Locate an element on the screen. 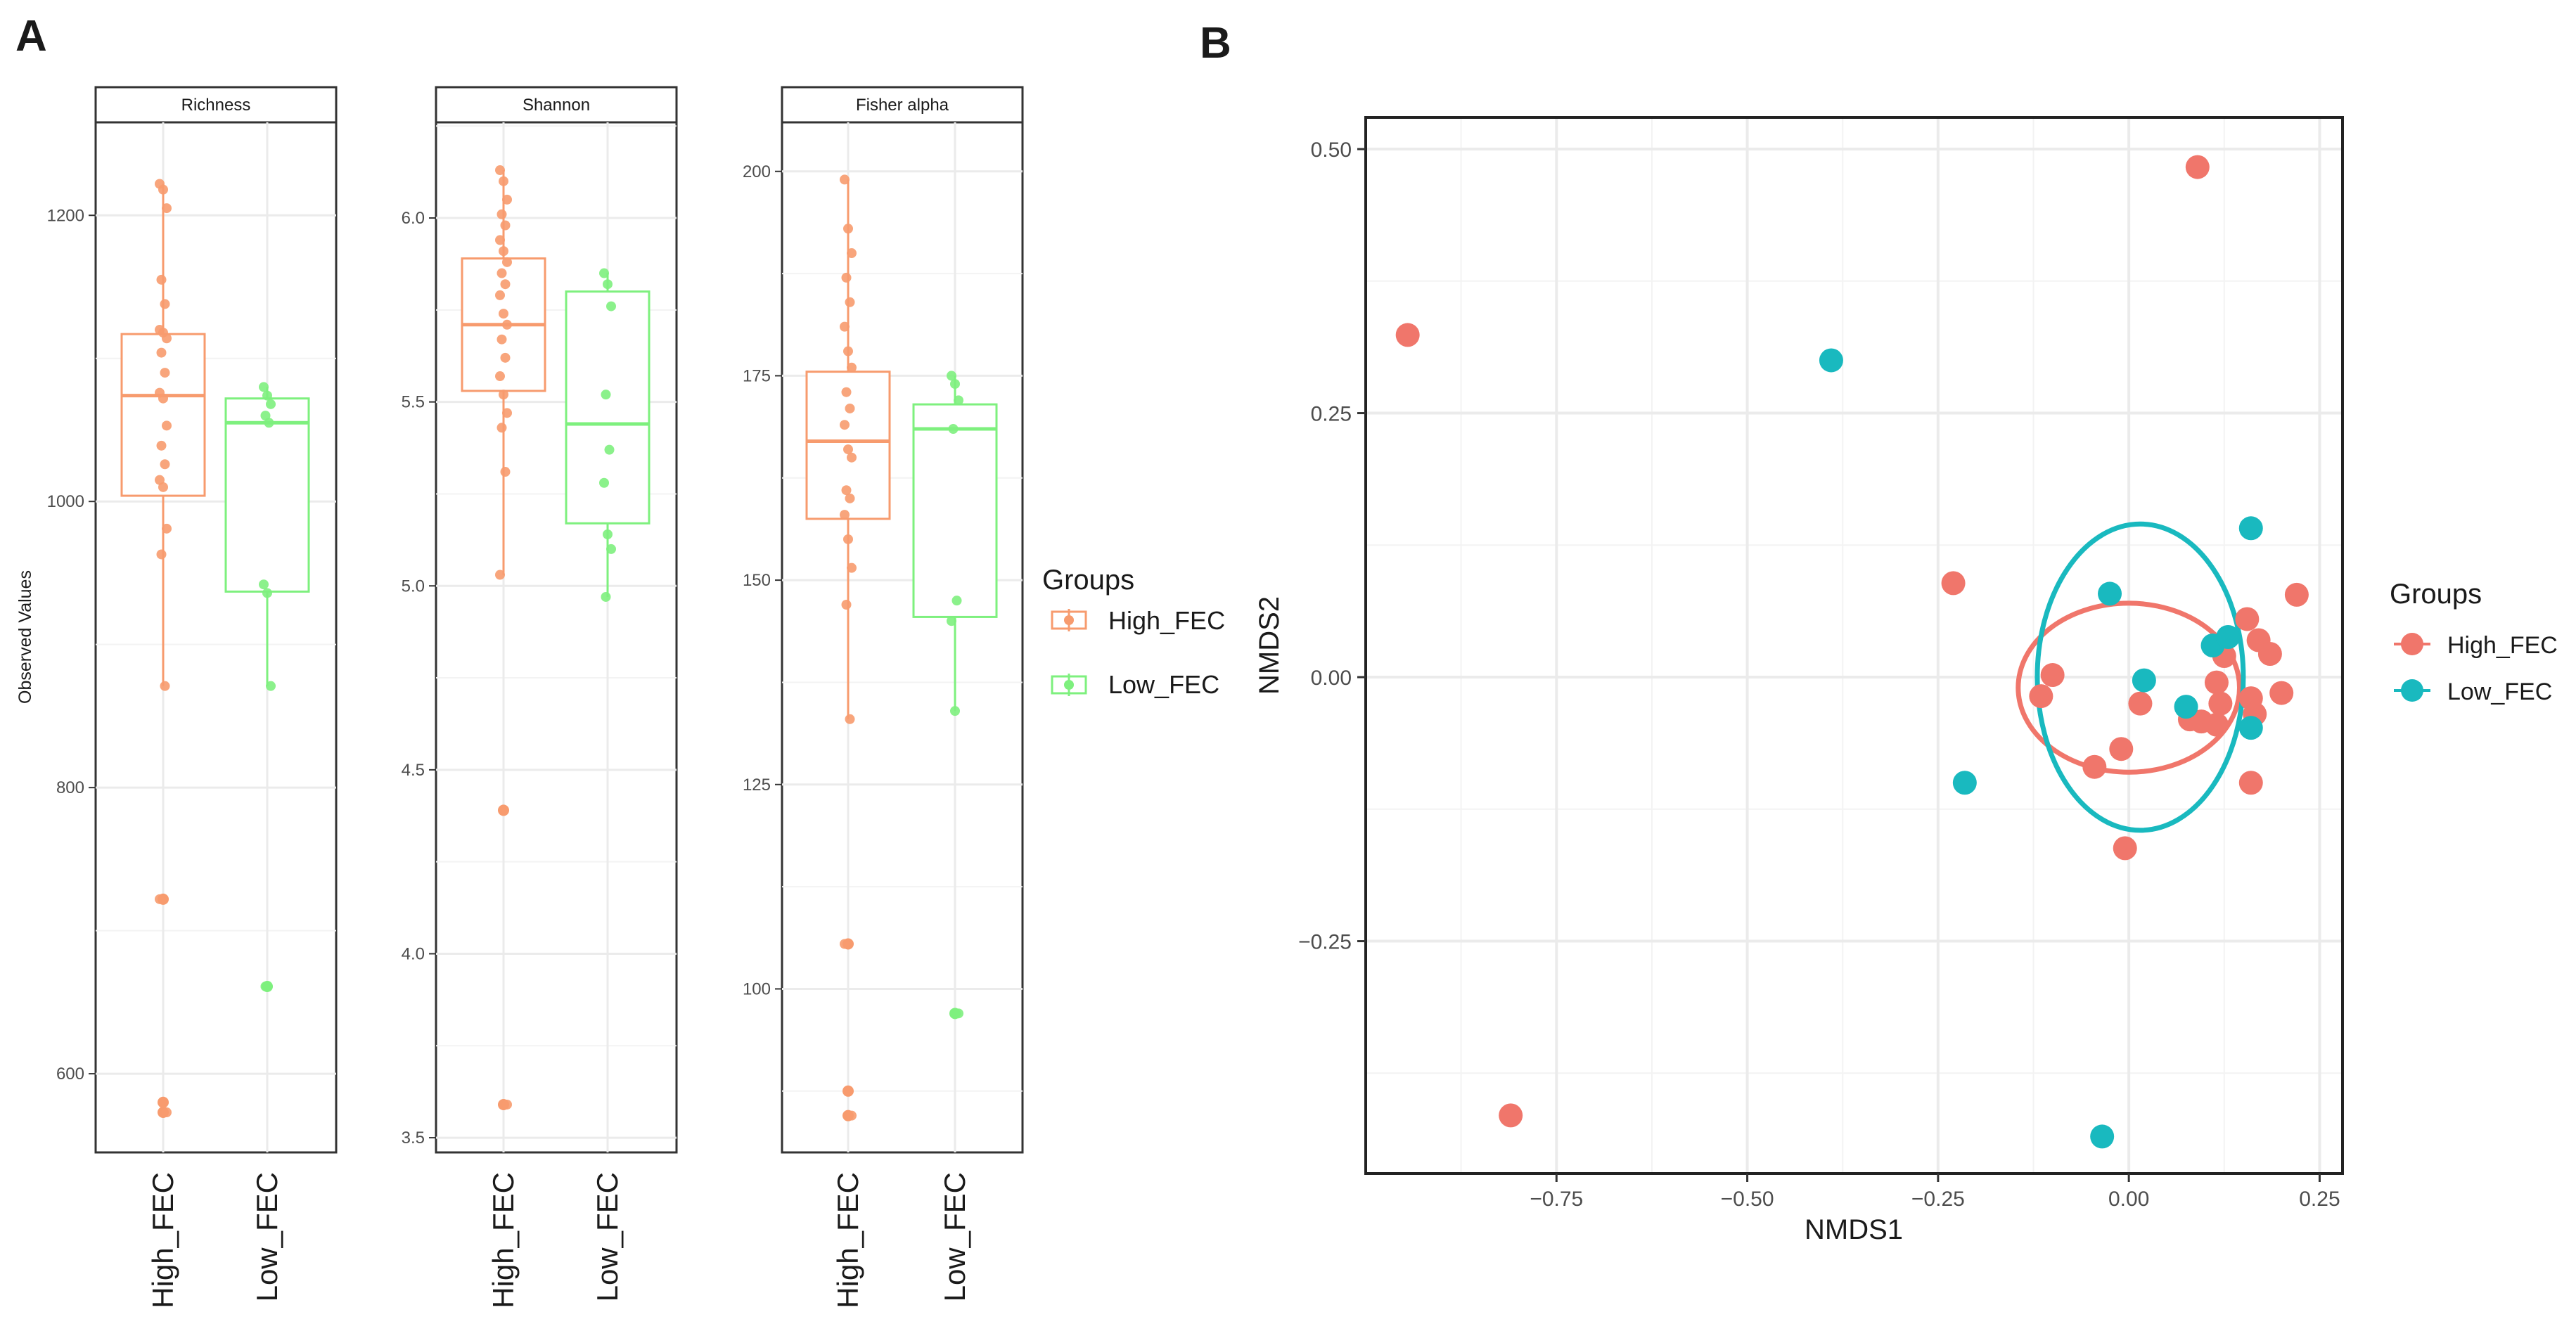 The image size is (2576, 1331). fisher-alpha-y-tick-label: 125 is located at coordinates (757, 785).